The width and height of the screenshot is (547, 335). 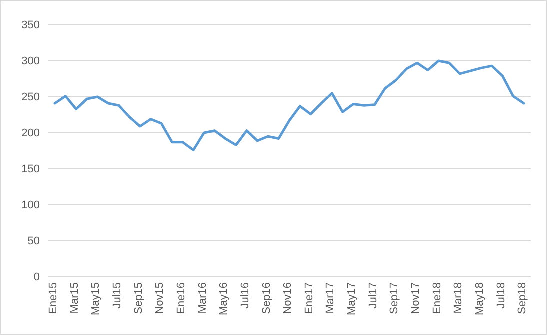 What do you see at coordinates (31, 170) in the screenshot?
I see `y-tick-label: 150` at bounding box center [31, 170].